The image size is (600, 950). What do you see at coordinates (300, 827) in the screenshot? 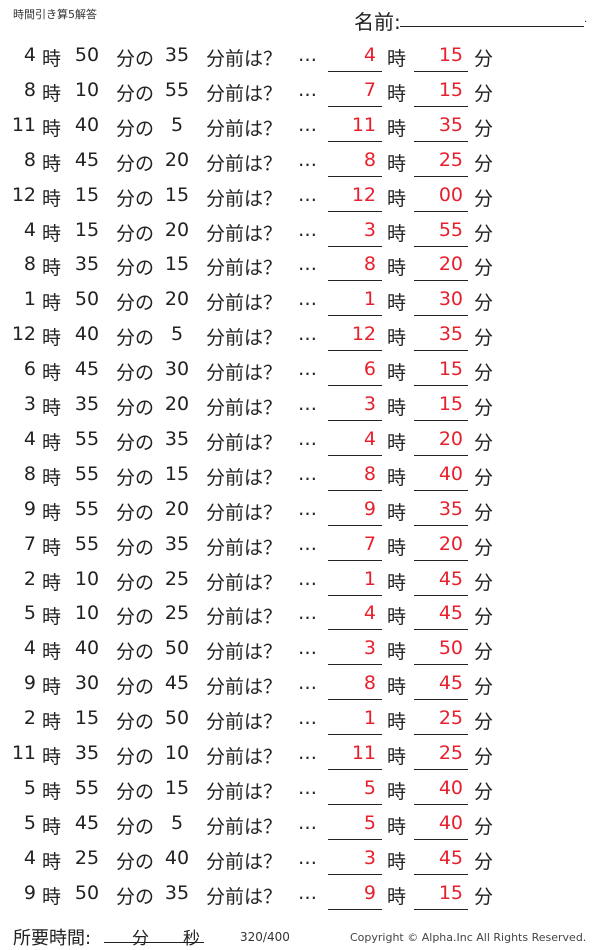
I see `problem-row: 5 時 45 分の 5 分前は？… 5 時 40 分` at bounding box center [300, 827].